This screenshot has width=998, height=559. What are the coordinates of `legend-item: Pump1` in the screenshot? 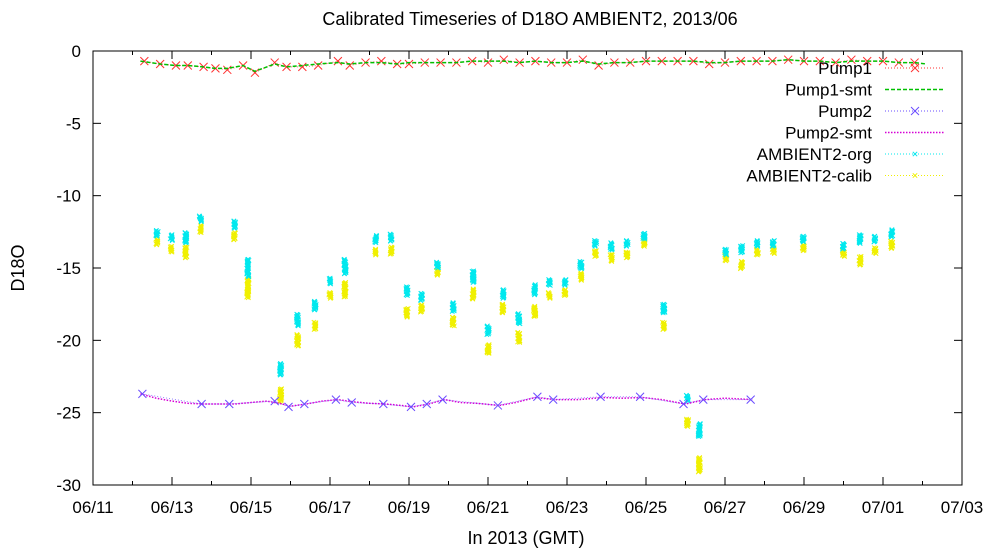 It's located at (881, 68).